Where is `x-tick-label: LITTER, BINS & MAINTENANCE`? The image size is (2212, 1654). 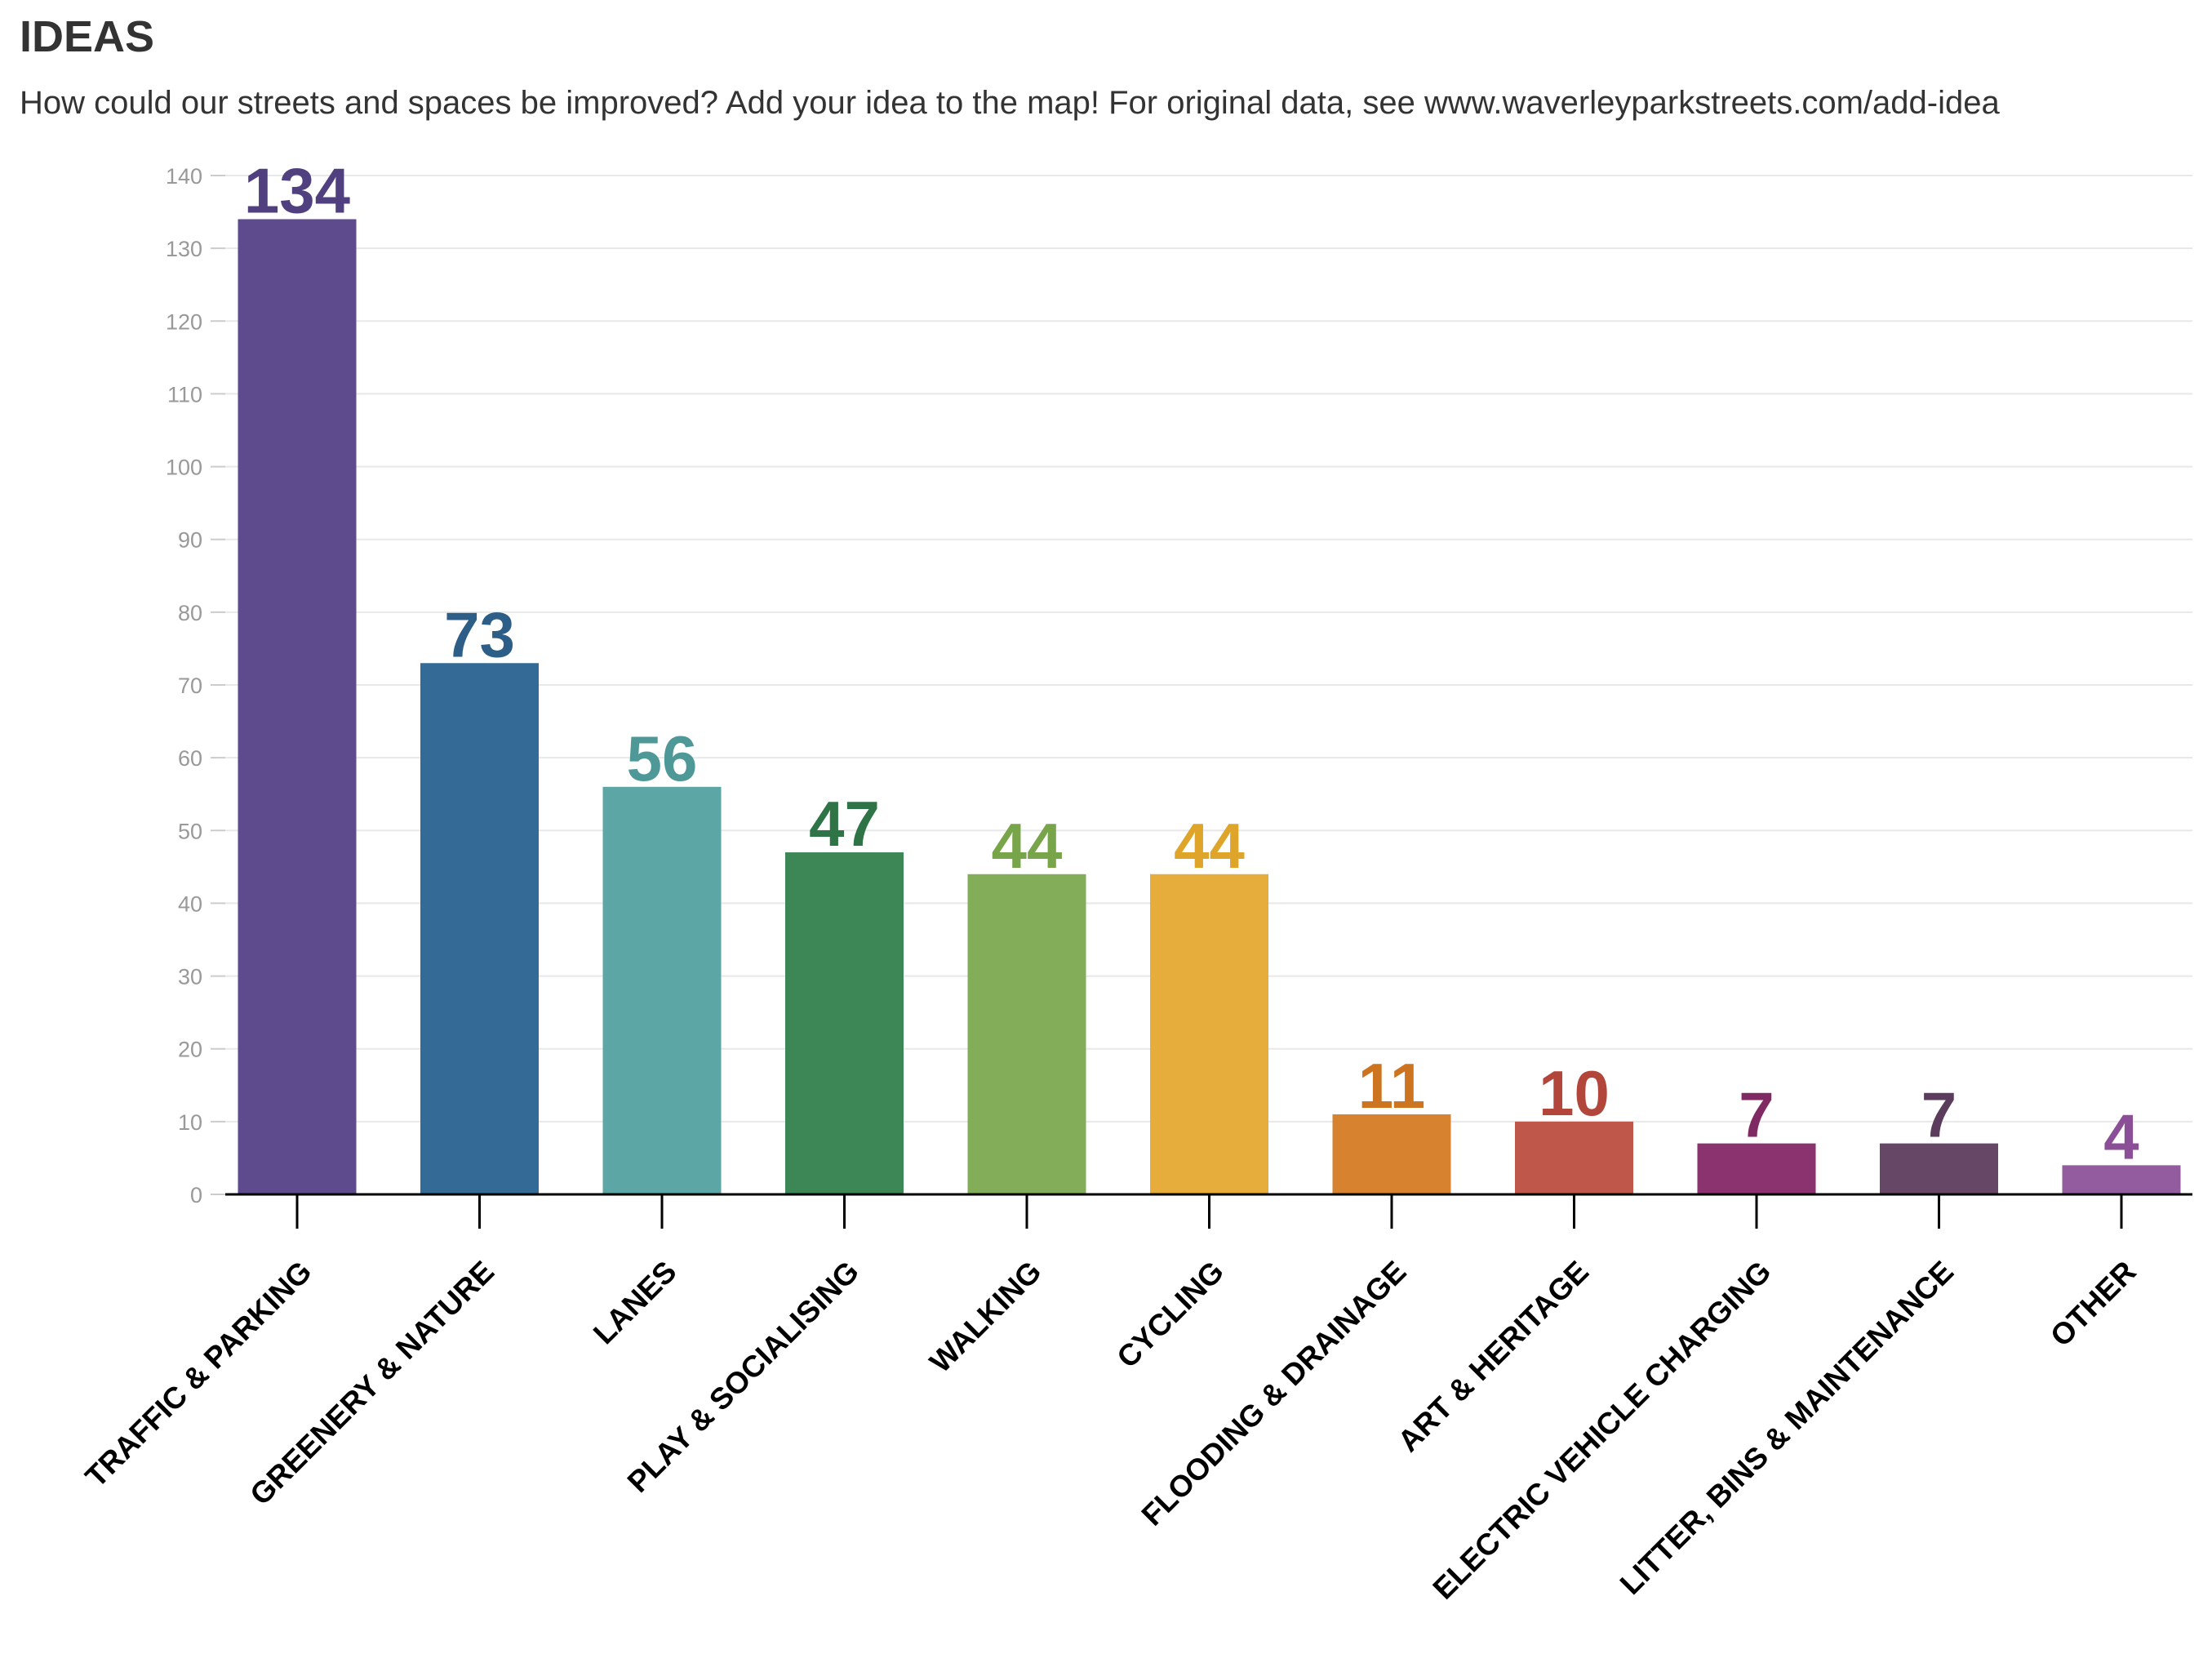
x-tick-label: LITTER, BINS & MAINTENANCE is located at coordinates (1787, 1428).